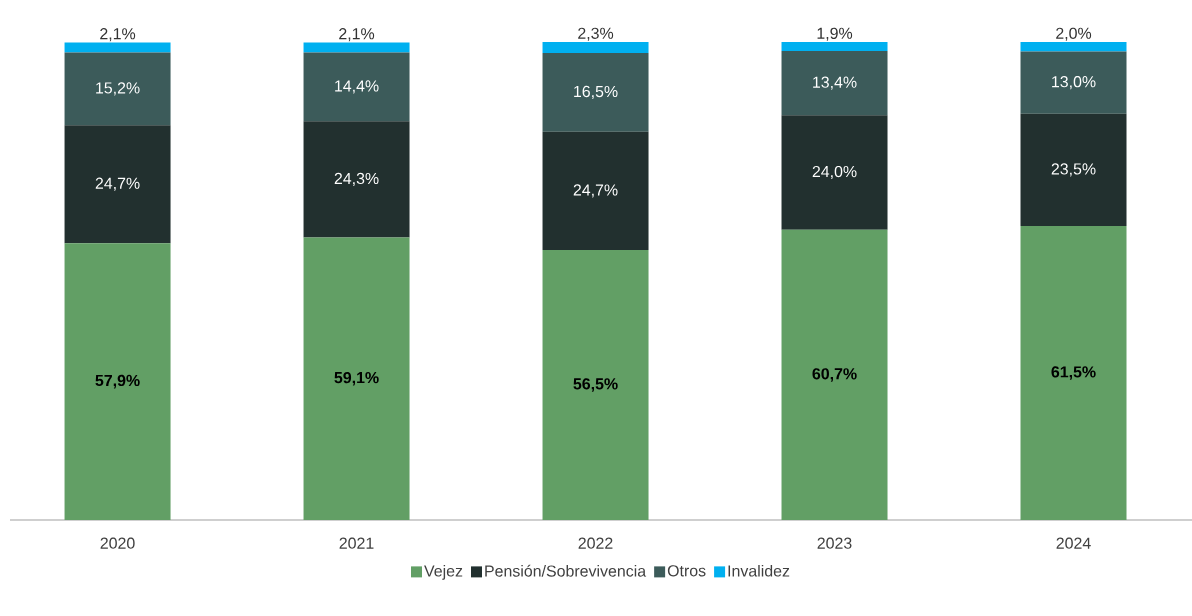 This screenshot has height=616, width=1192. What do you see at coordinates (596, 34) in the screenshot?
I see `data-label: 2,3%` at bounding box center [596, 34].